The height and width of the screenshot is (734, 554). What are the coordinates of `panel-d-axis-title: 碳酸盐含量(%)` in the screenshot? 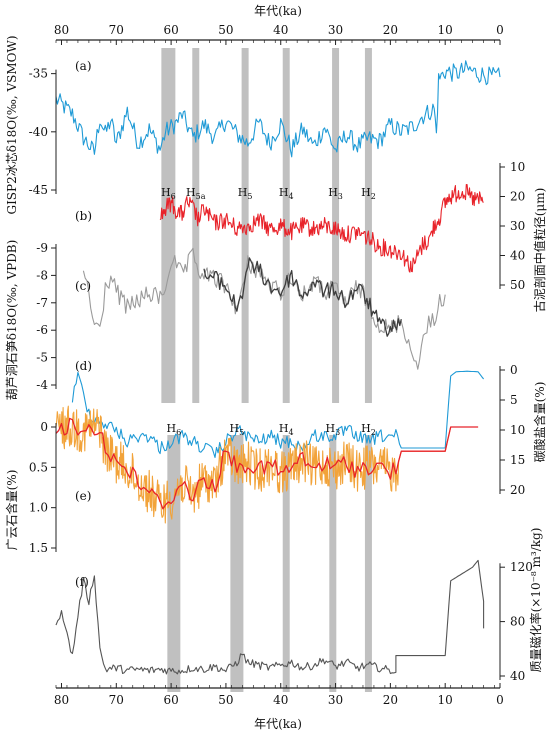 It's located at (539, 422).